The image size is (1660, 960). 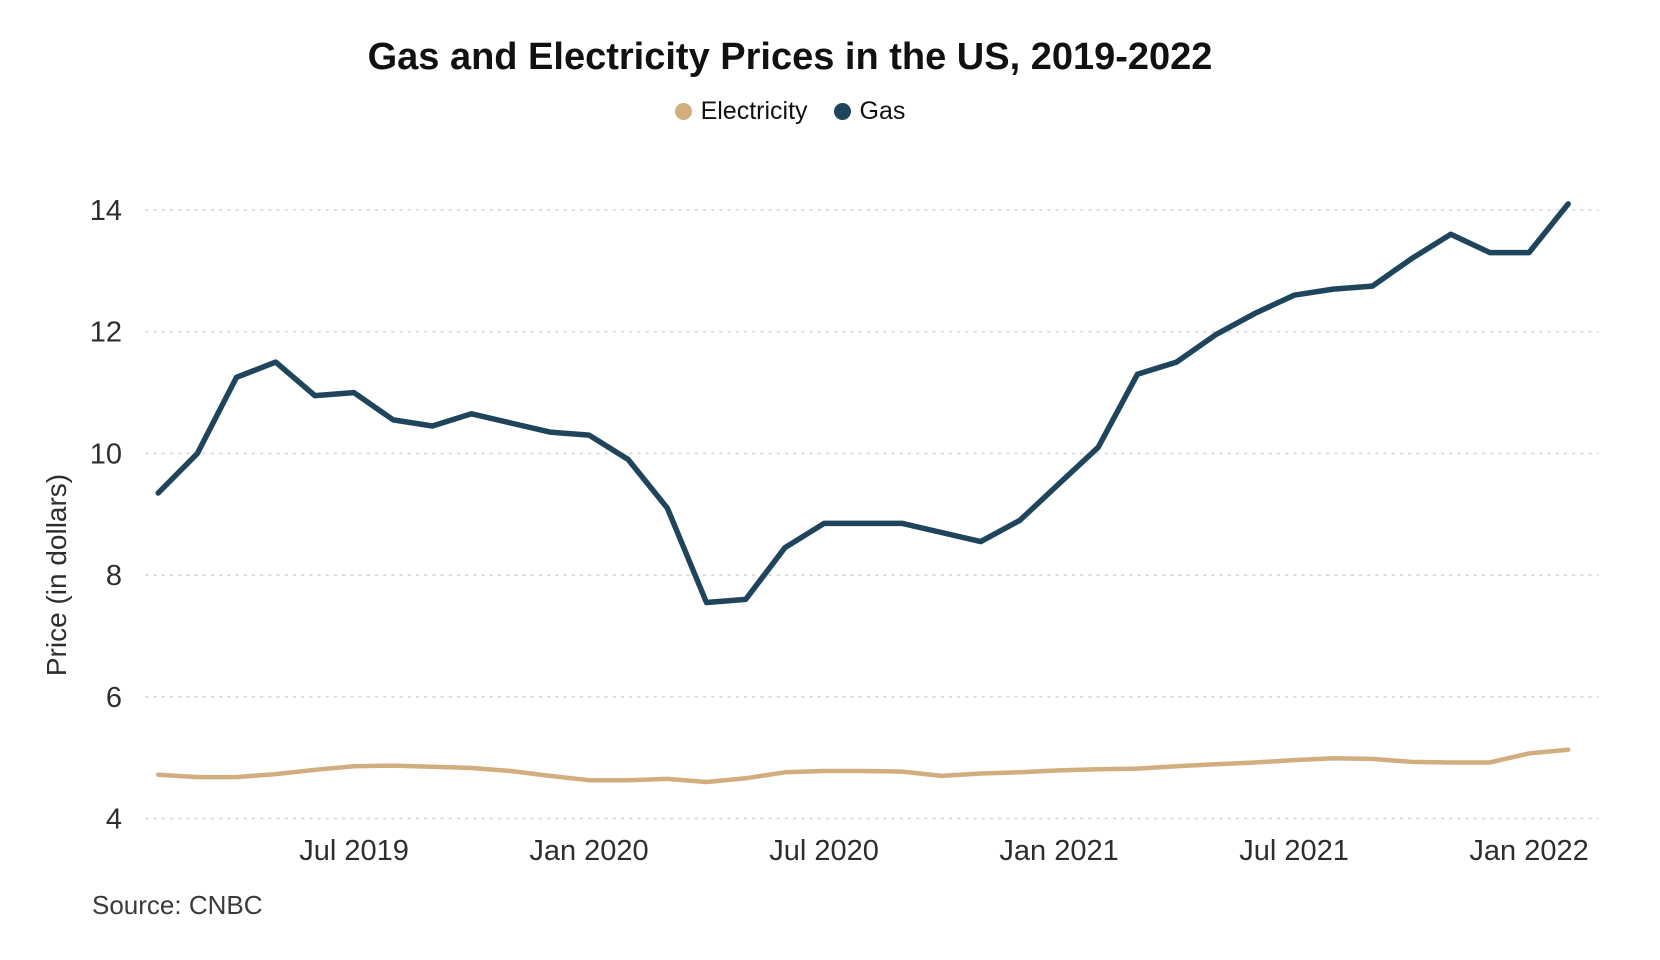 I want to click on legend: Electricity Gas, so click(x=790, y=111).